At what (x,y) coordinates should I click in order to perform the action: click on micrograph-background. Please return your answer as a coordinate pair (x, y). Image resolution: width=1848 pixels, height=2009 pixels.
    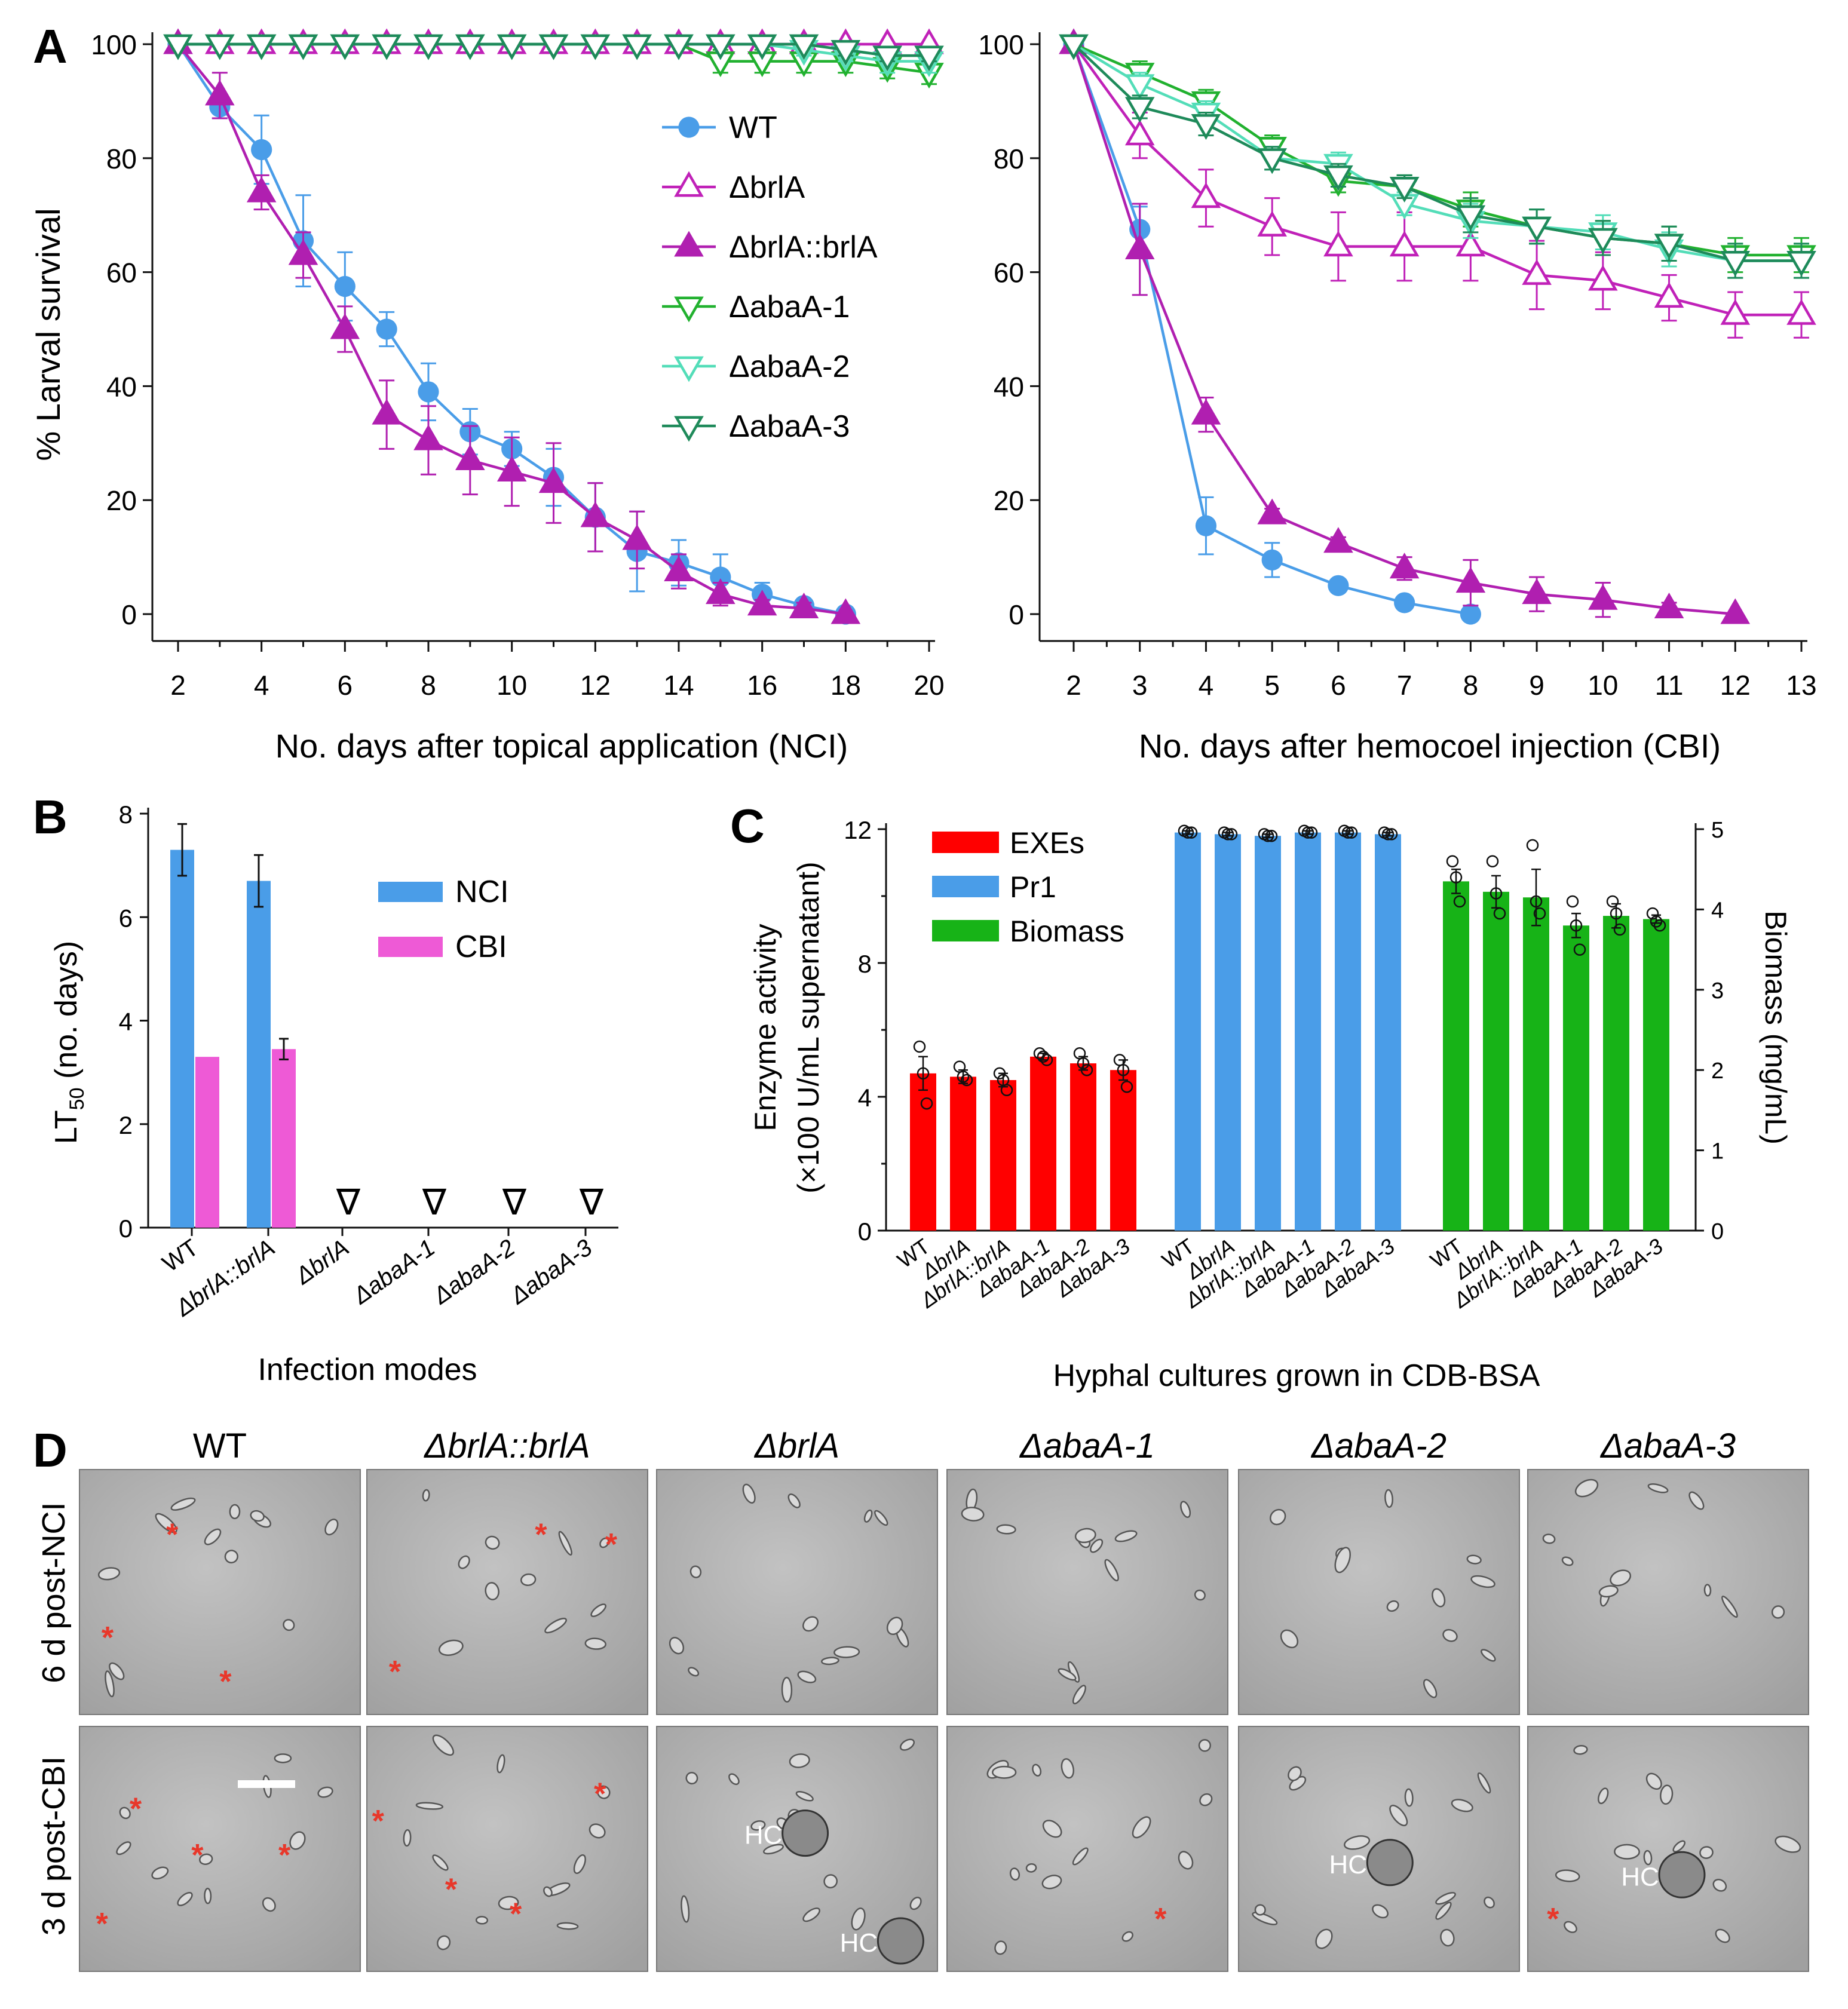
    Looking at the image, I should click on (507, 1849).